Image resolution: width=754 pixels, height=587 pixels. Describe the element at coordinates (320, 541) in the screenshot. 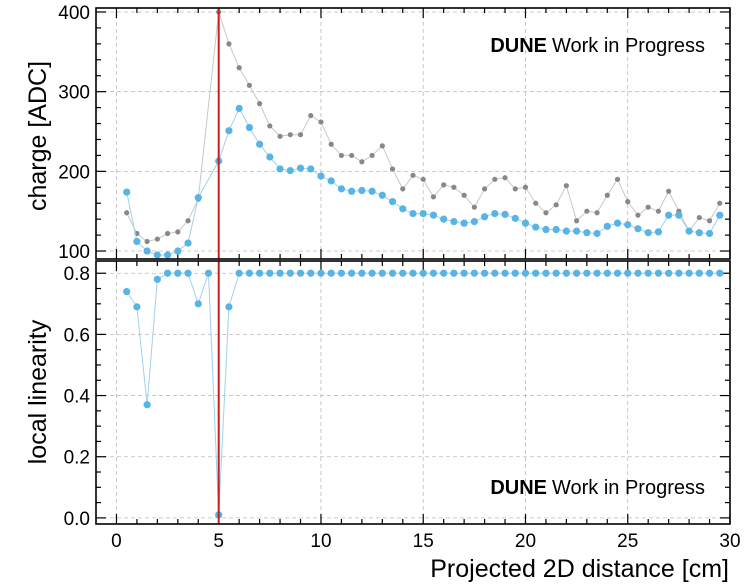

I see `x-tick-label: 10` at that location.